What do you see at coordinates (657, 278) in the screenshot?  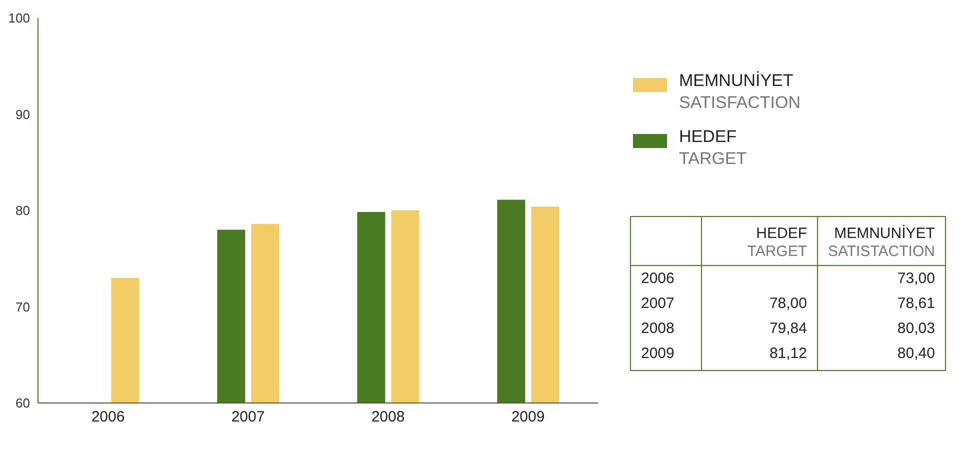 I see `category-label: 2006` at bounding box center [657, 278].